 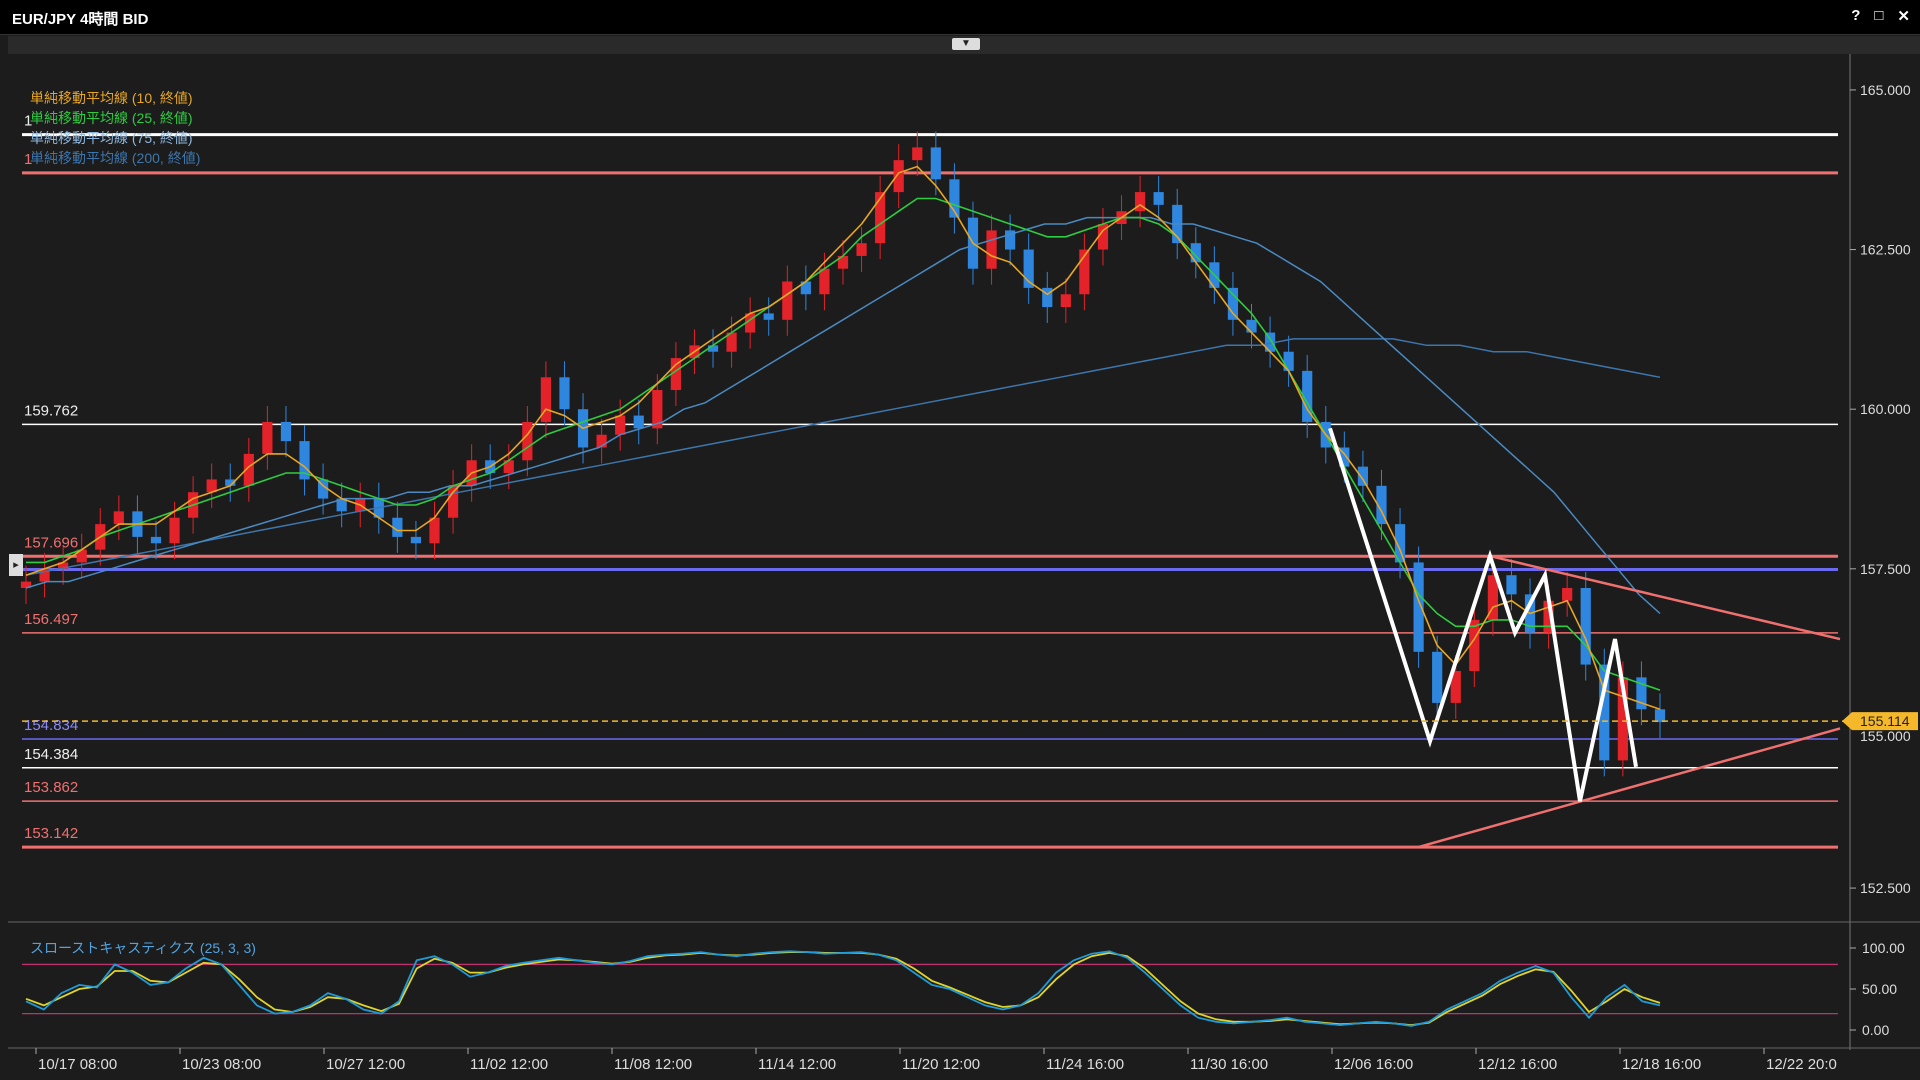 What do you see at coordinates (1903, 16) in the screenshot?
I see `close-icon: ✕` at bounding box center [1903, 16].